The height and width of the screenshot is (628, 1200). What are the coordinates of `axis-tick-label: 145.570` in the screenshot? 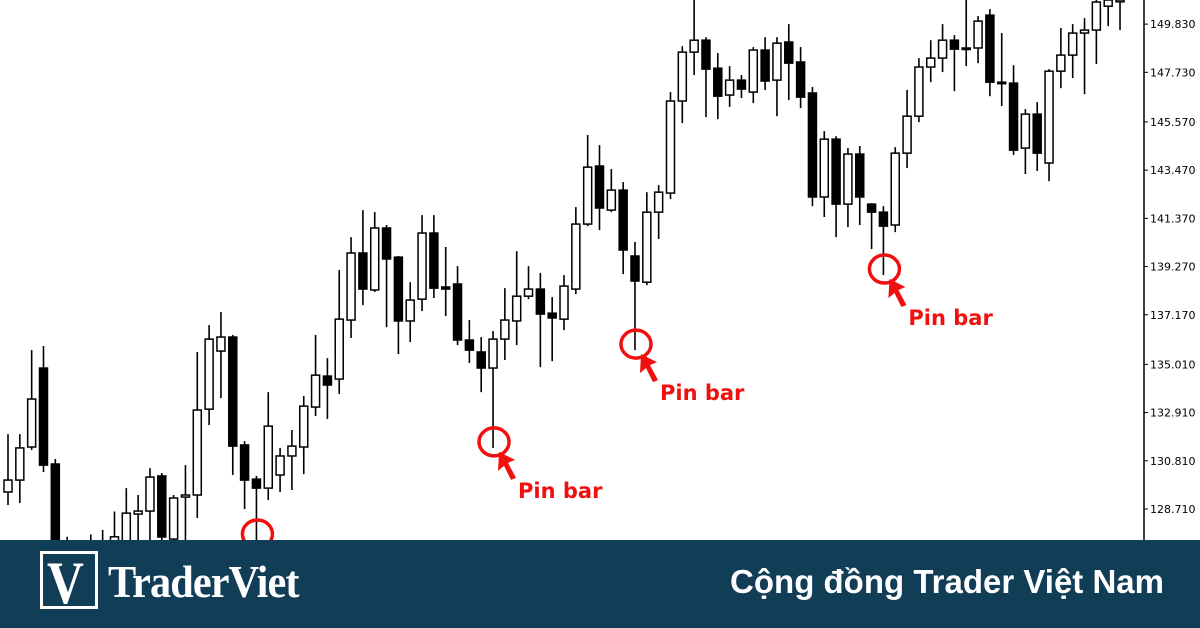 It's located at (1173, 122).